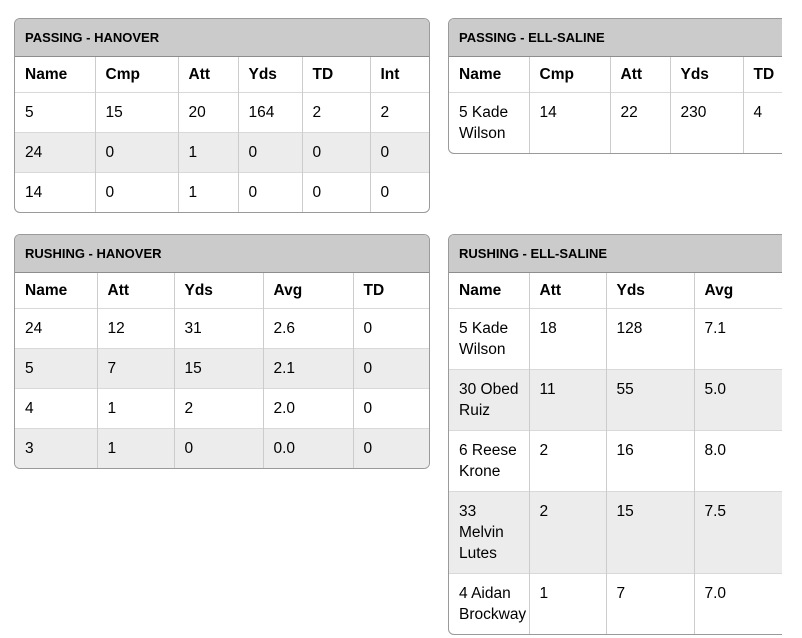  I want to click on player-cell: 4, so click(56, 408).